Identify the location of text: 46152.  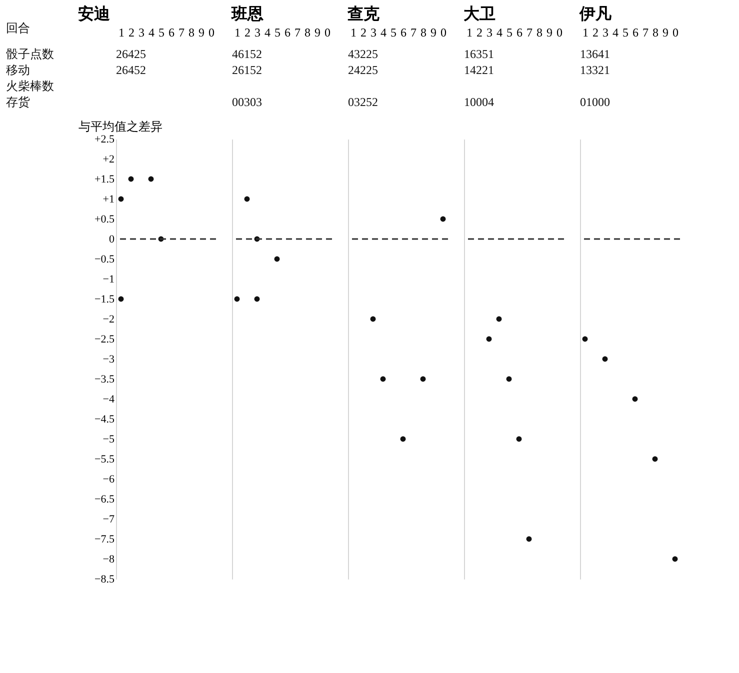
(247, 54).